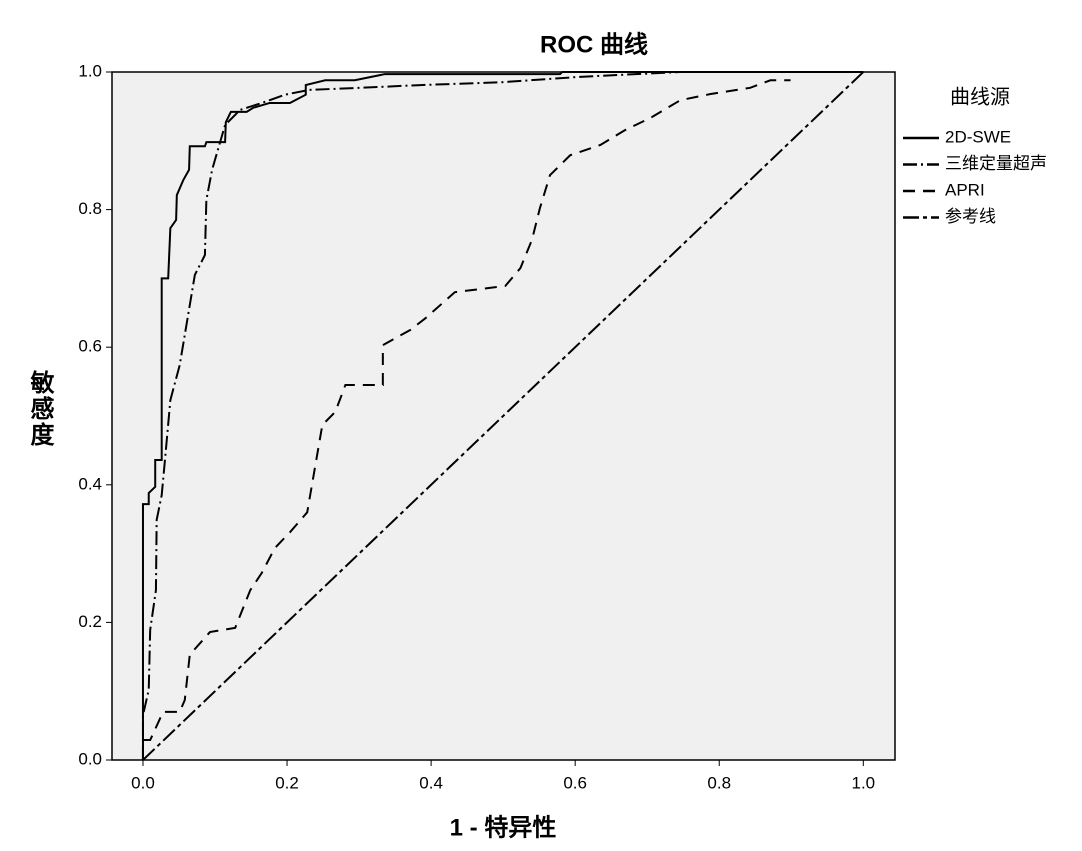 The image size is (1082, 851). Describe the element at coordinates (965, 189) in the screenshot. I see `legend-label: APRI` at that location.